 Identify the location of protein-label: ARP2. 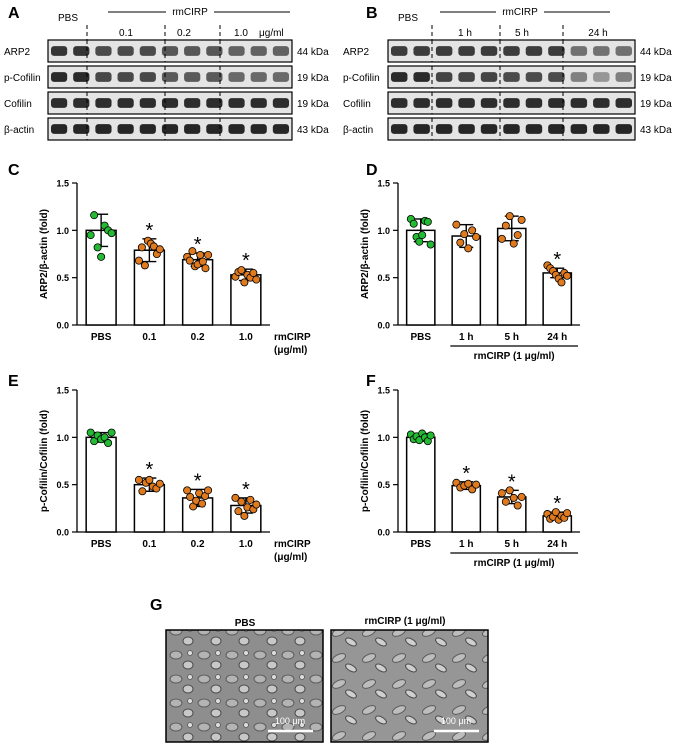
(17, 52).